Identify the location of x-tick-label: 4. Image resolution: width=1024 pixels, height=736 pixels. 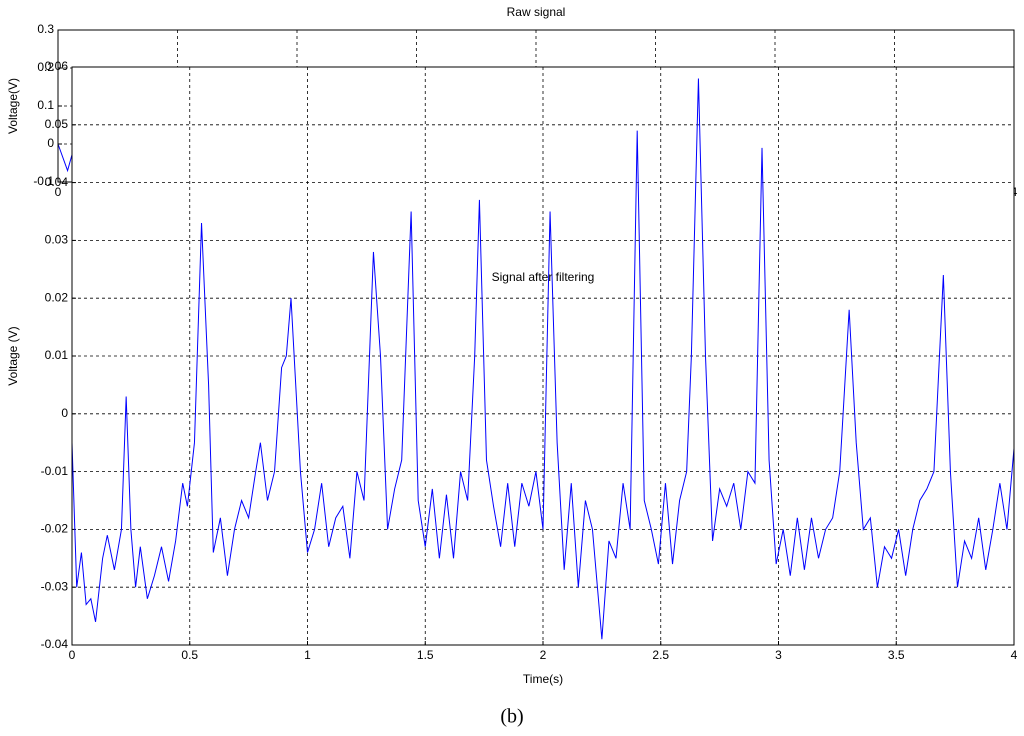
(1014, 655).